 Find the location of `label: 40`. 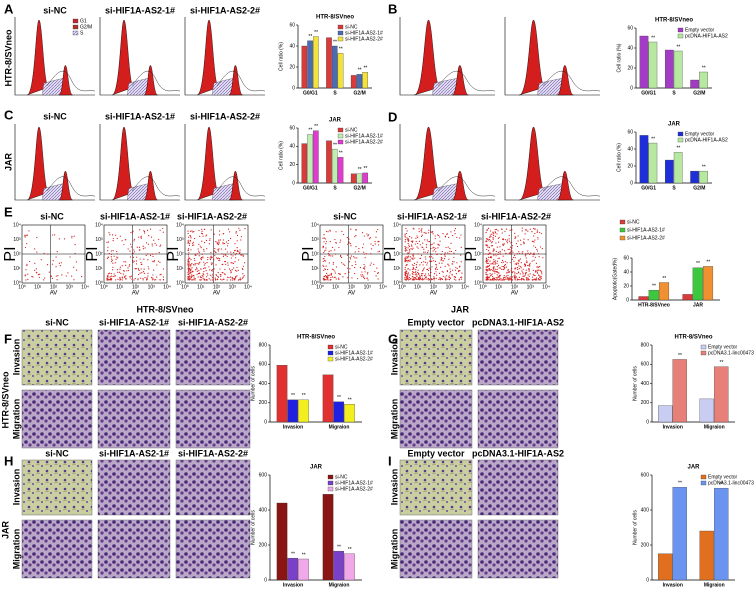

label: 40 is located at coordinates (630, 48).